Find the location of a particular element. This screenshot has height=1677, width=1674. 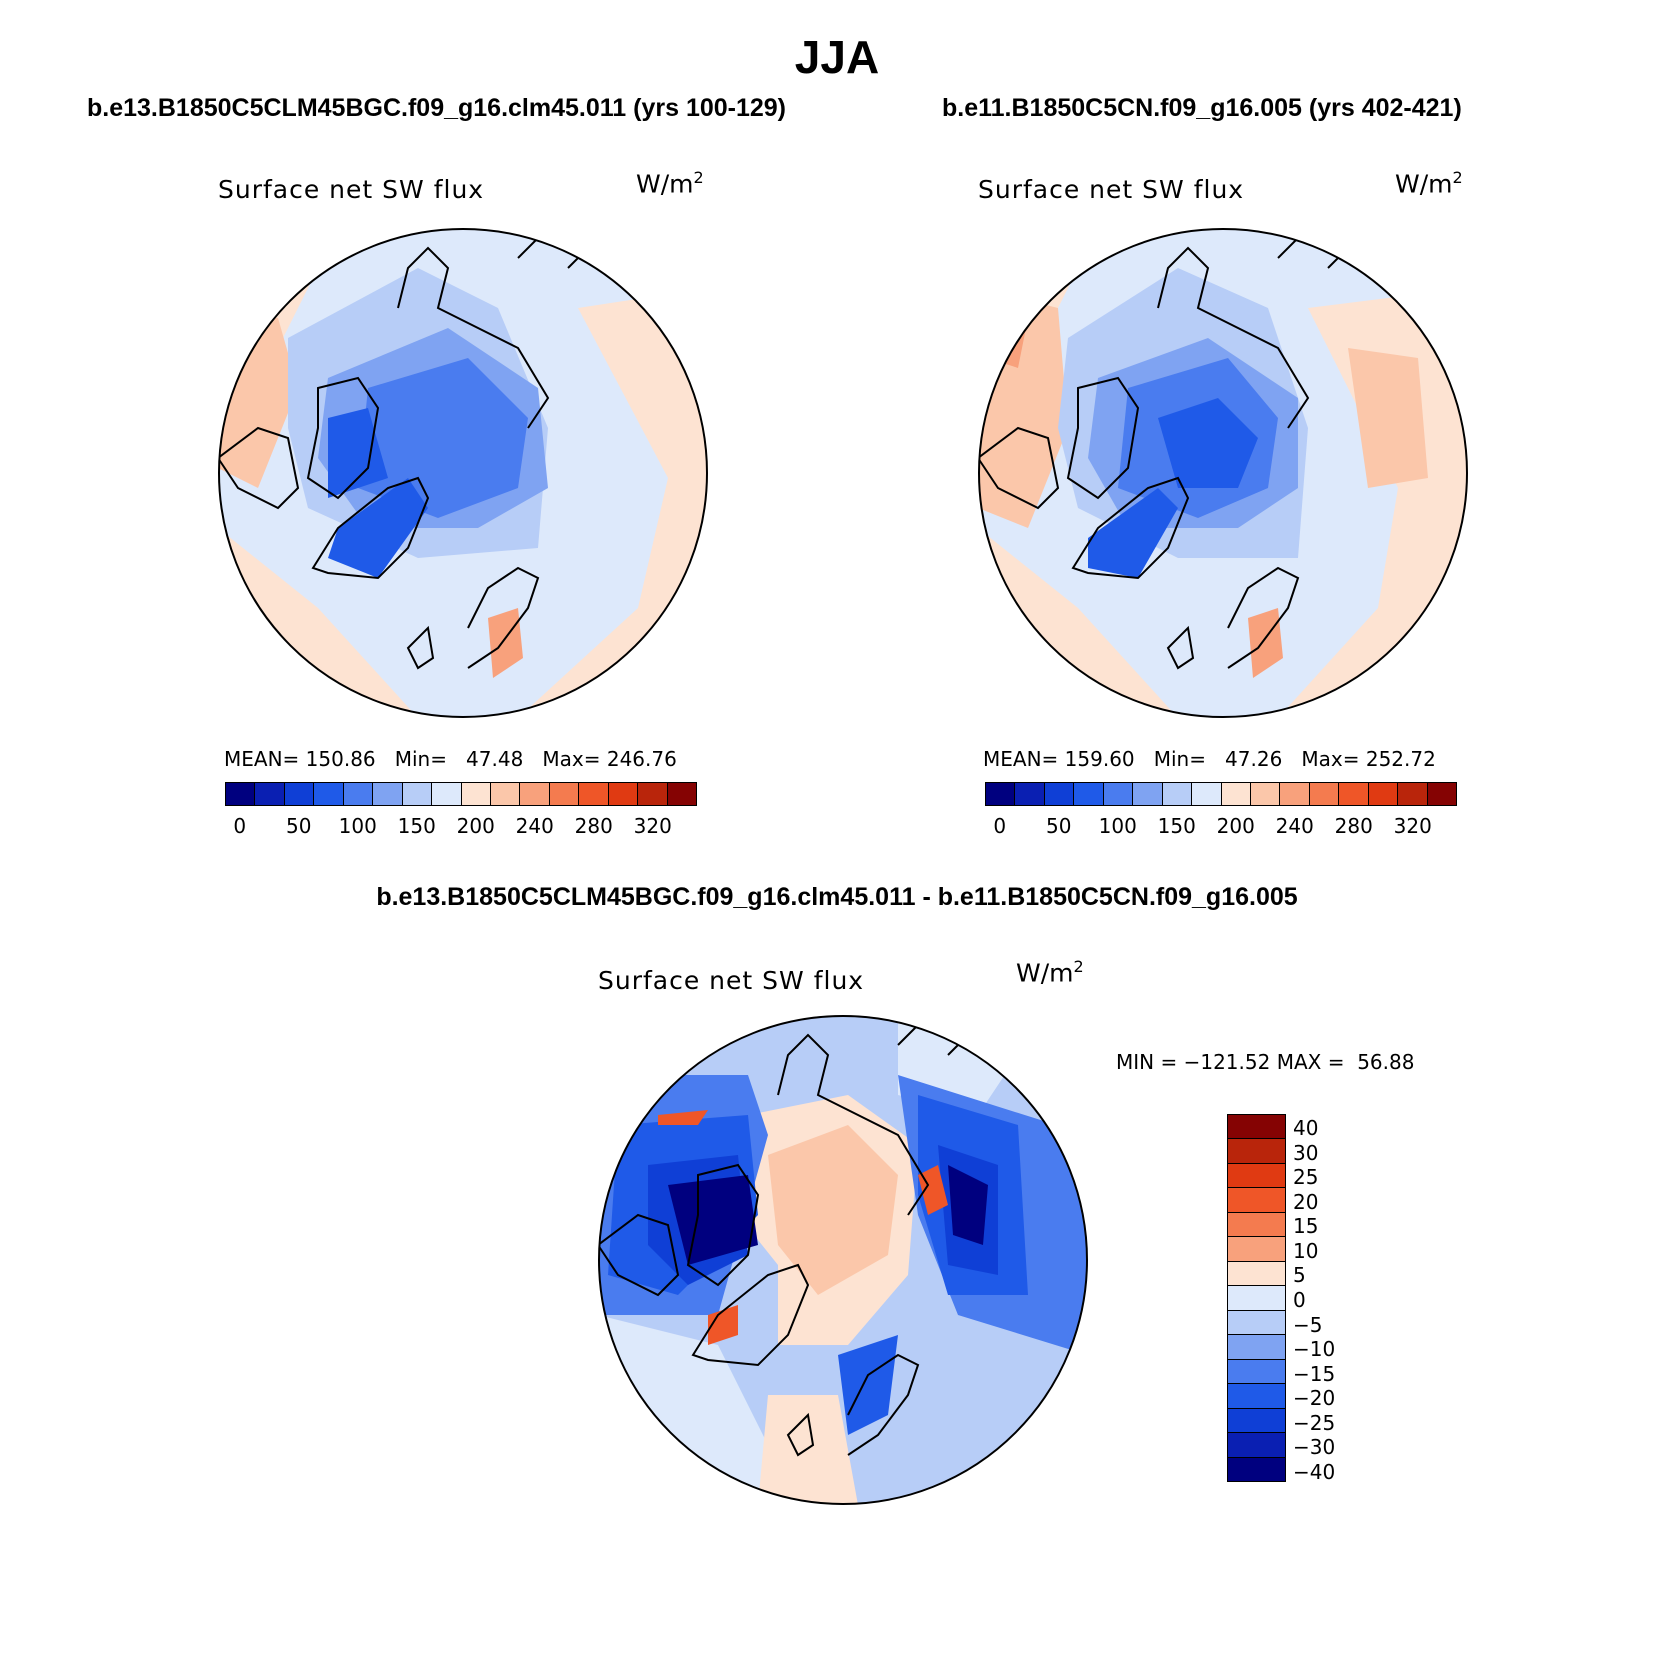

panel-1-colorbar is located at coordinates (461, 794).